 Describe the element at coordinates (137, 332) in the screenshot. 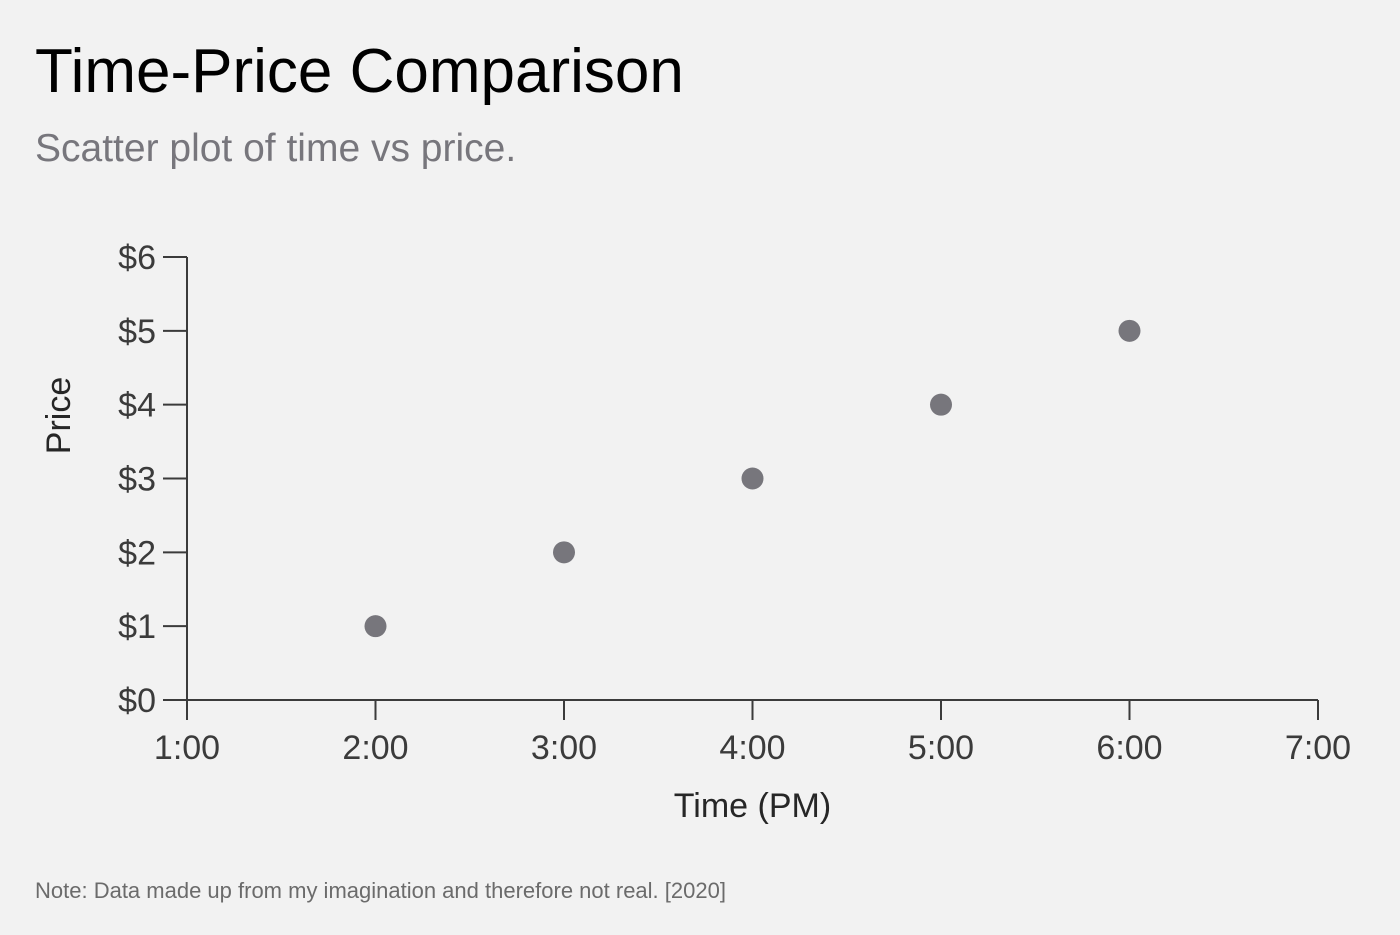

I see `y-tick-label: $5` at that location.